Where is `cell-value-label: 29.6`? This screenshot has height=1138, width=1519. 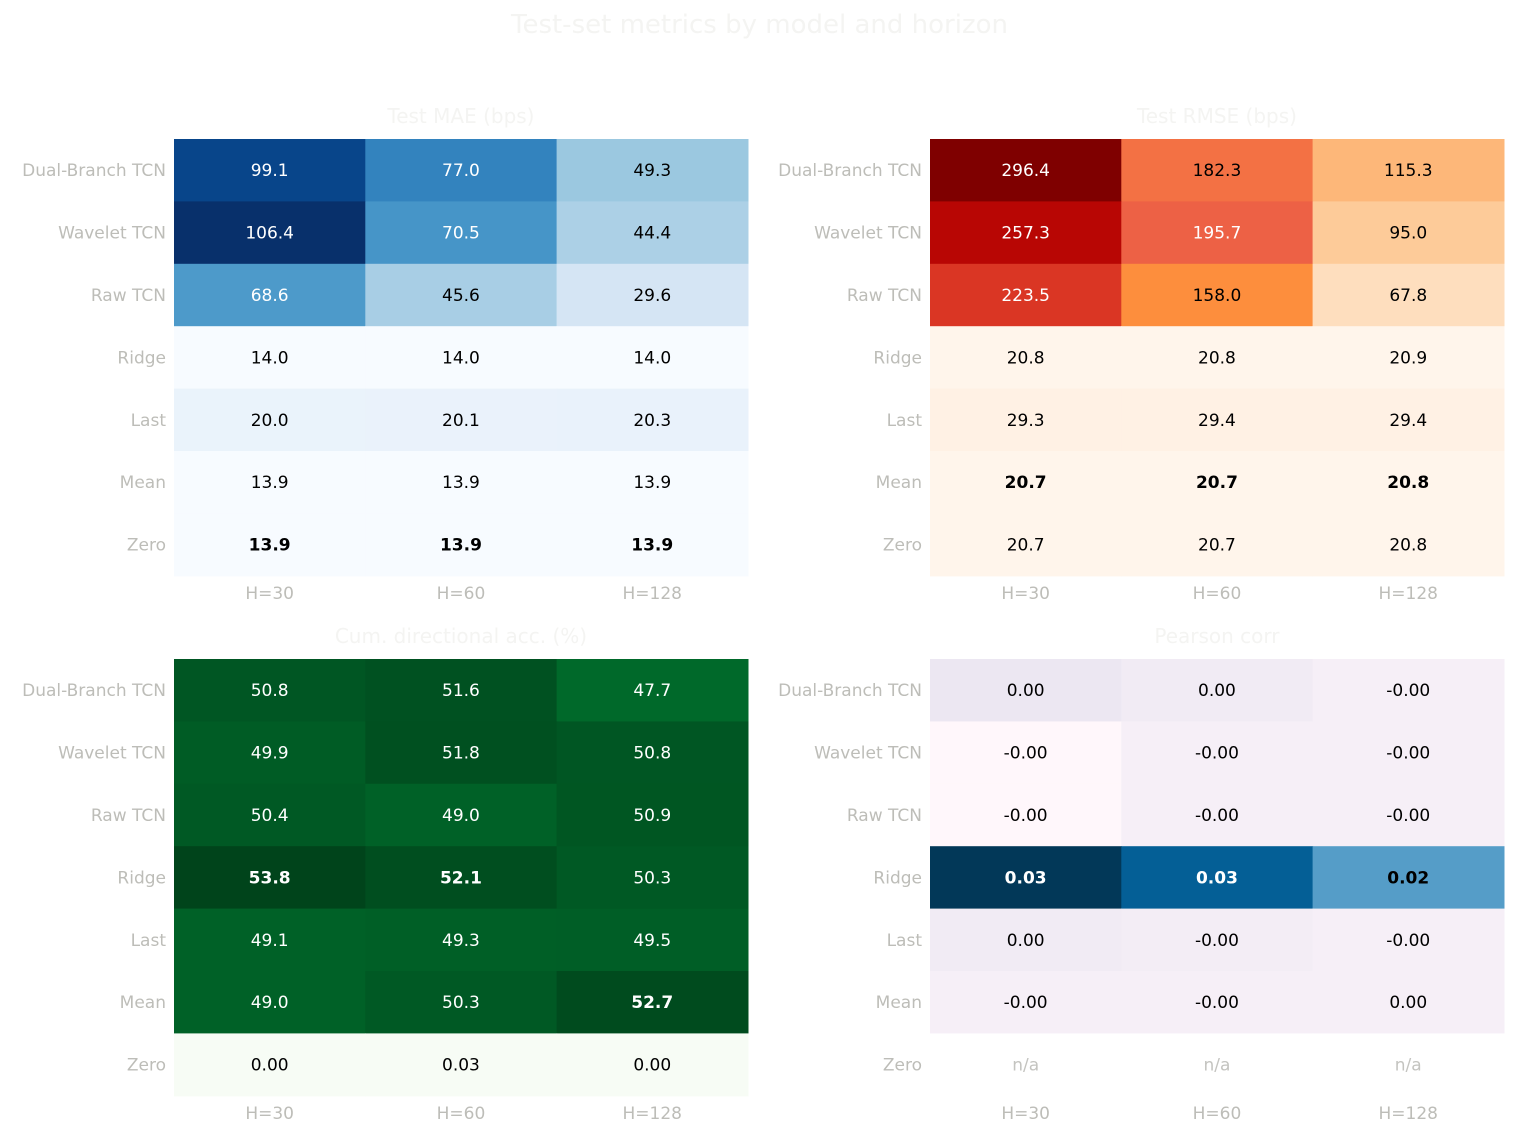 cell-value-label: 29.6 is located at coordinates (652, 296).